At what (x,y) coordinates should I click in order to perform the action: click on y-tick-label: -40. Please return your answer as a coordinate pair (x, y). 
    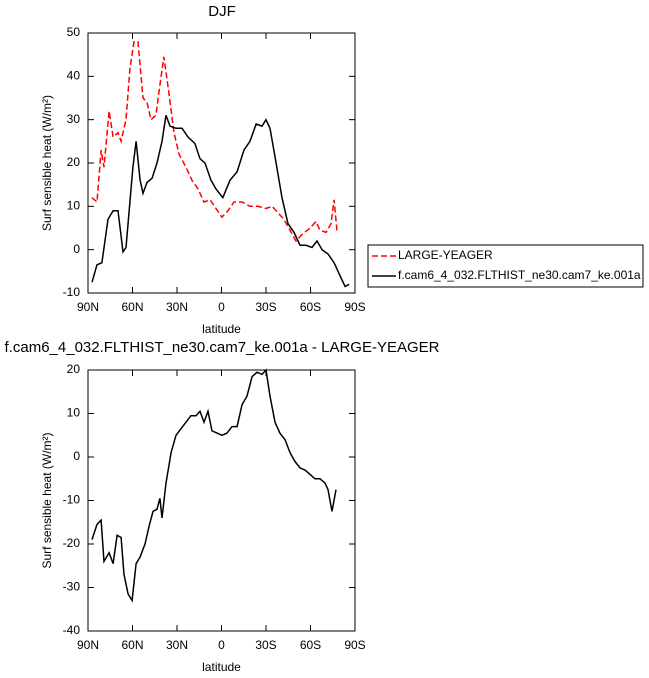
    Looking at the image, I should click on (72, 630).